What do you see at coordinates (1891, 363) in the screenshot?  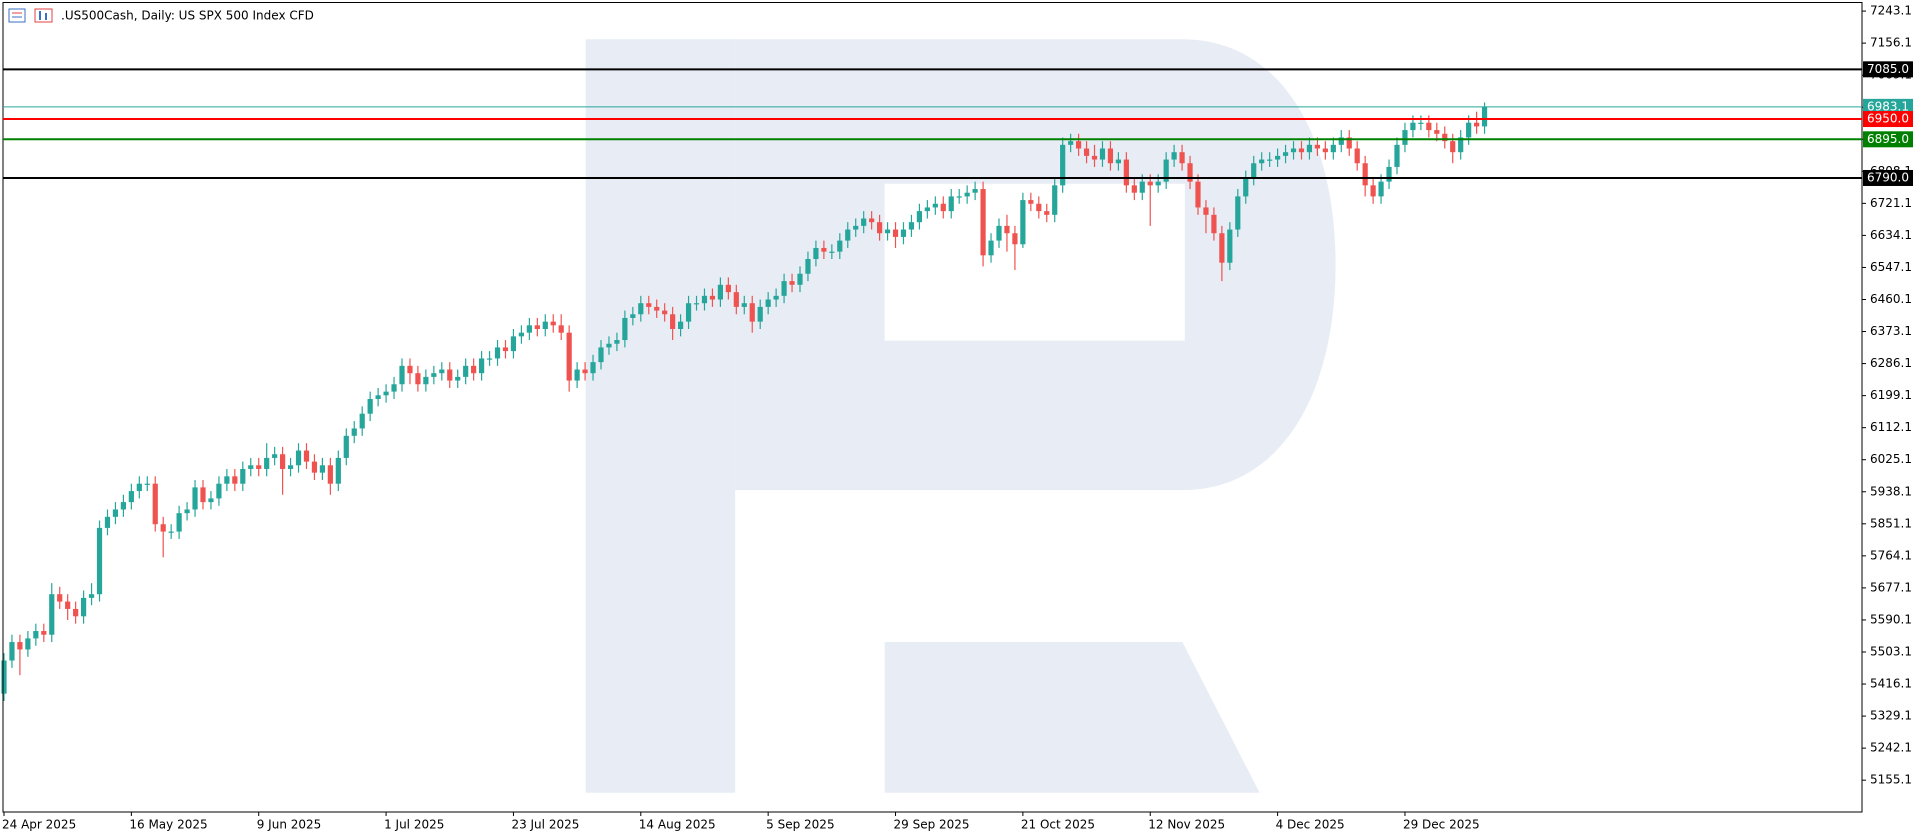 I see `y-tick-label: 6286.1` at bounding box center [1891, 363].